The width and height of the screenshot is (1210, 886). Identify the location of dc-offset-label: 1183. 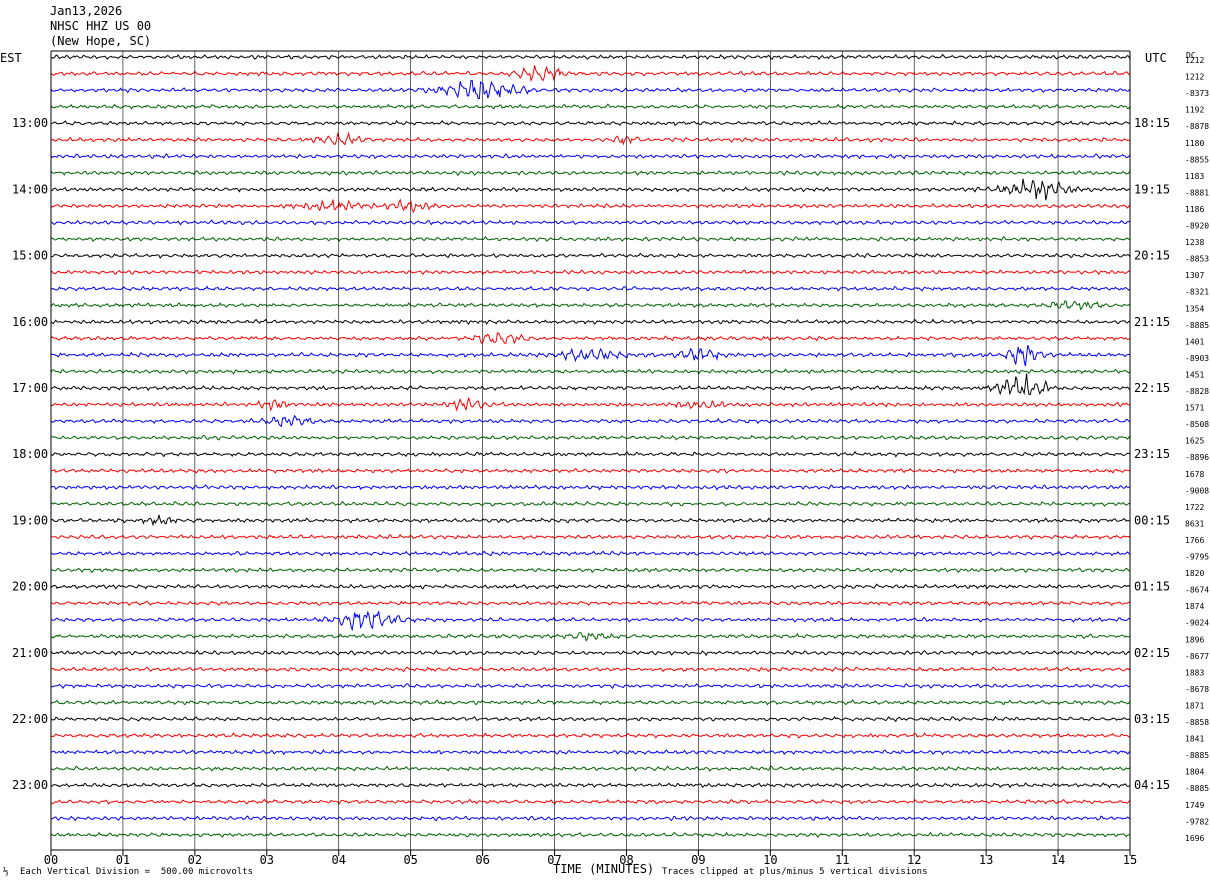
(1194, 176).